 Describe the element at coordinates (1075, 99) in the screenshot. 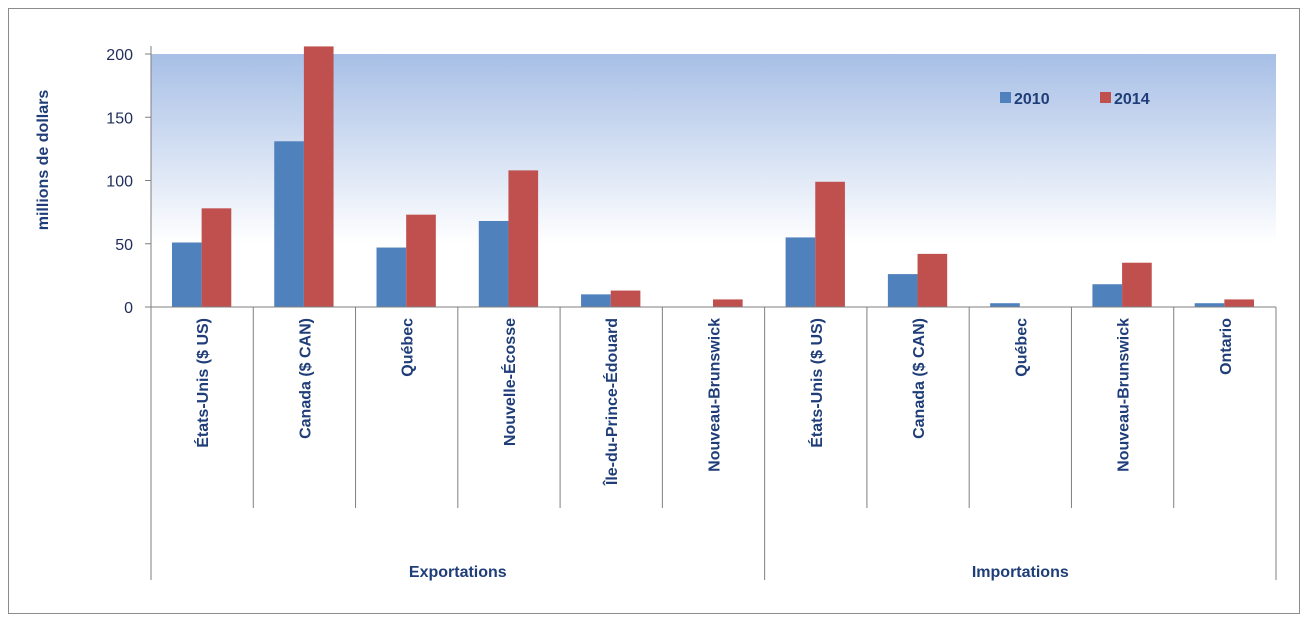

I see `legend: 2010 2014` at that location.